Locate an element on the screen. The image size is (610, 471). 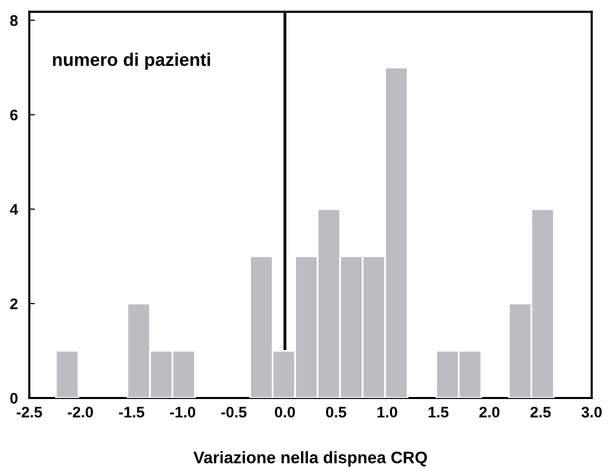
x-tick-label: 0.5 is located at coordinates (336, 412).